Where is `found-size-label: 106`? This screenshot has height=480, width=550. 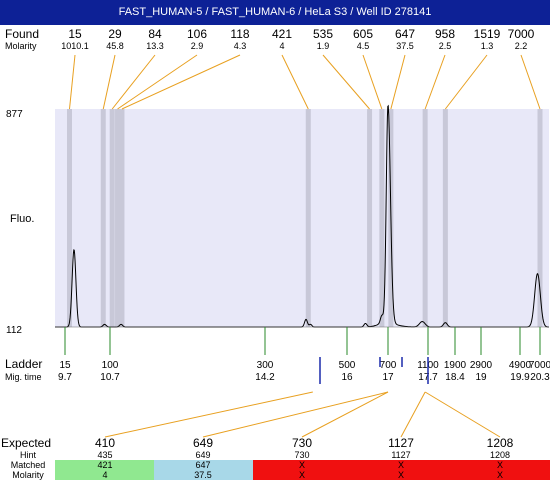
found-size-label: 106 is located at coordinates (197, 34).